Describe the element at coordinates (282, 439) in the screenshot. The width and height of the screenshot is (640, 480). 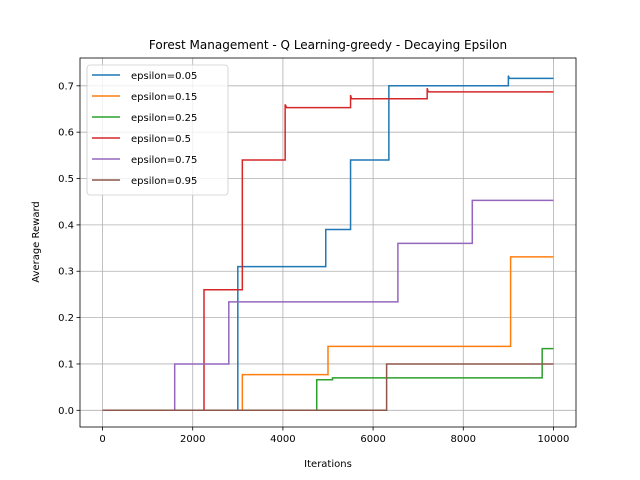
I see `x-tick-label: 4000` at that location.